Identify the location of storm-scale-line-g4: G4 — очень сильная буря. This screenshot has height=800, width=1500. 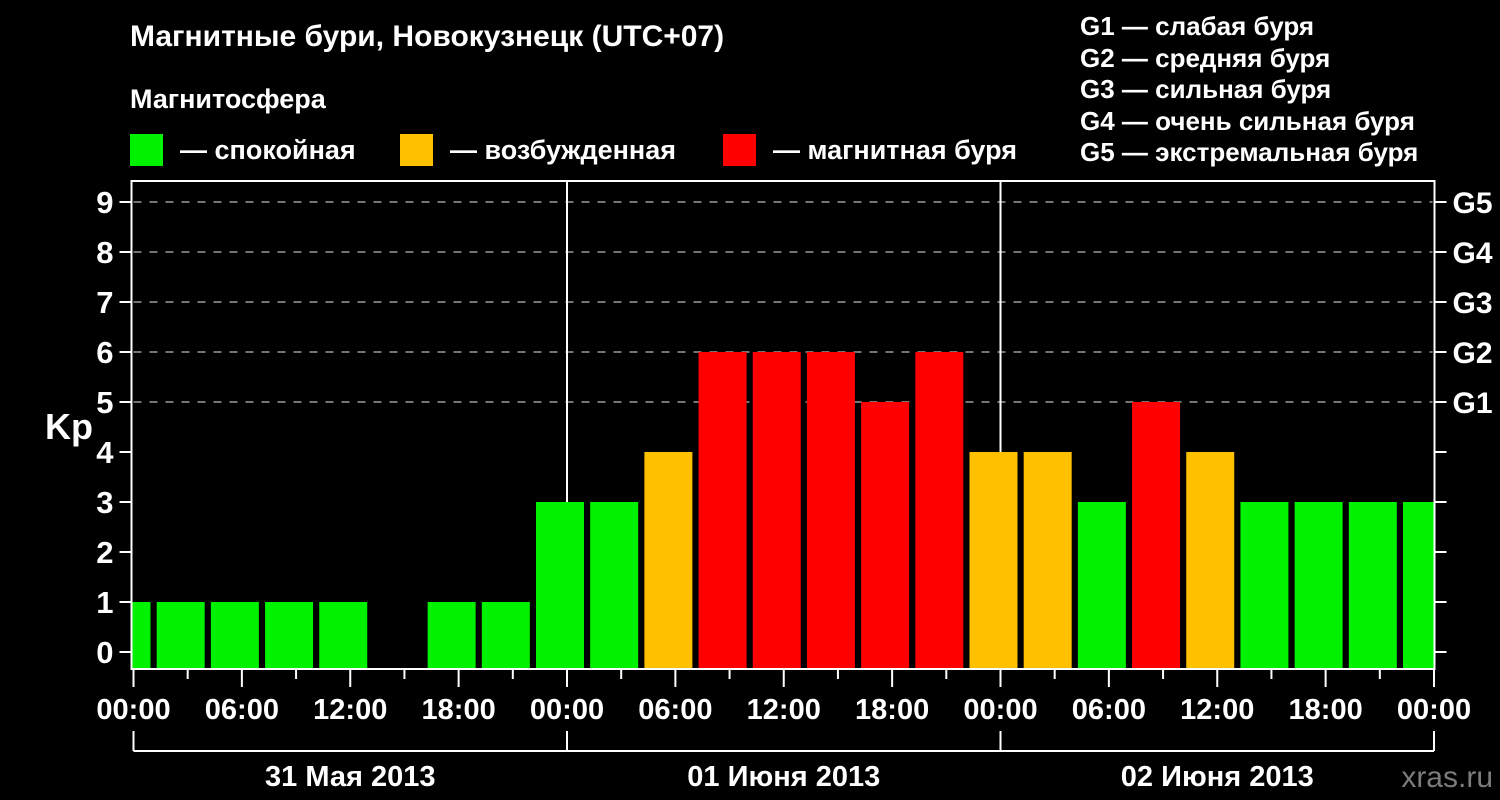
(1247, 120).